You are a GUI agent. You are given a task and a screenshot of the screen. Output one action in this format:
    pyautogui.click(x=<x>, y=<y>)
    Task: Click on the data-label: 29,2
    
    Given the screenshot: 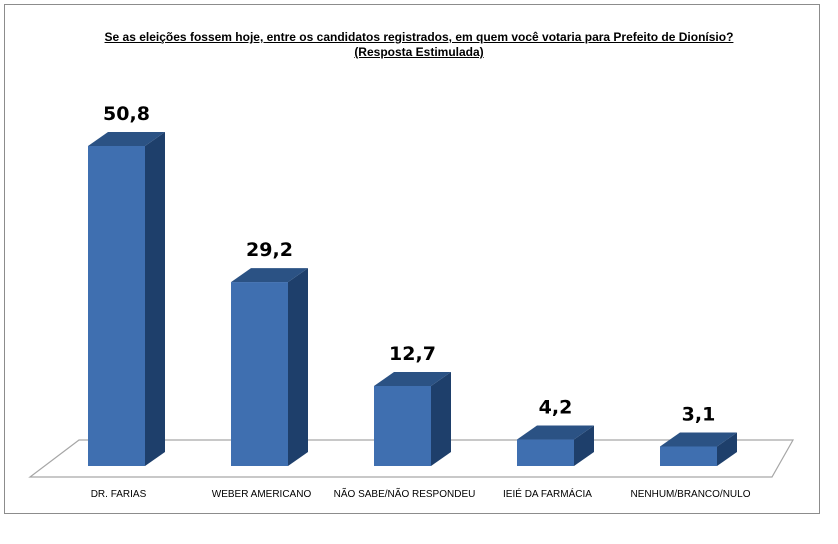 What is the action you would take?
    pyautogui.click(x=269, y=250)
    